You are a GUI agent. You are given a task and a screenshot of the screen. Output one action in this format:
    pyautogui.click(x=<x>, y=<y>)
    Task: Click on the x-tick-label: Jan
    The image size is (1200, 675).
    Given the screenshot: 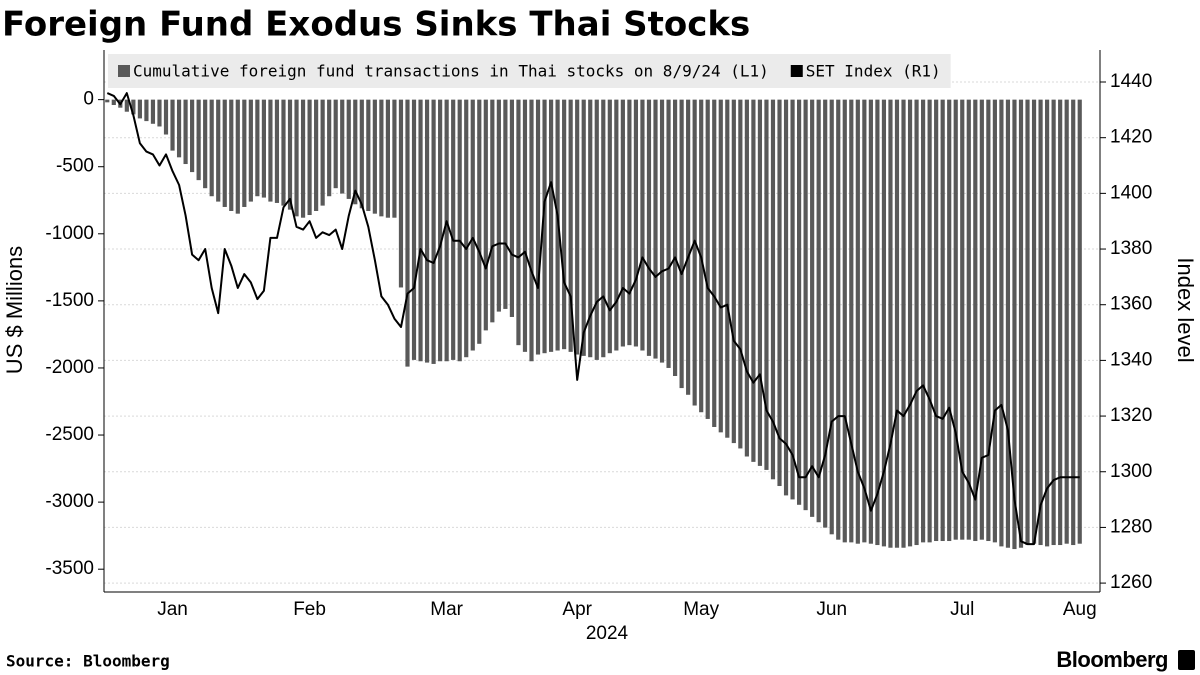 What is the action you would take?
    pyautogui.click(x=172, y=609)
    